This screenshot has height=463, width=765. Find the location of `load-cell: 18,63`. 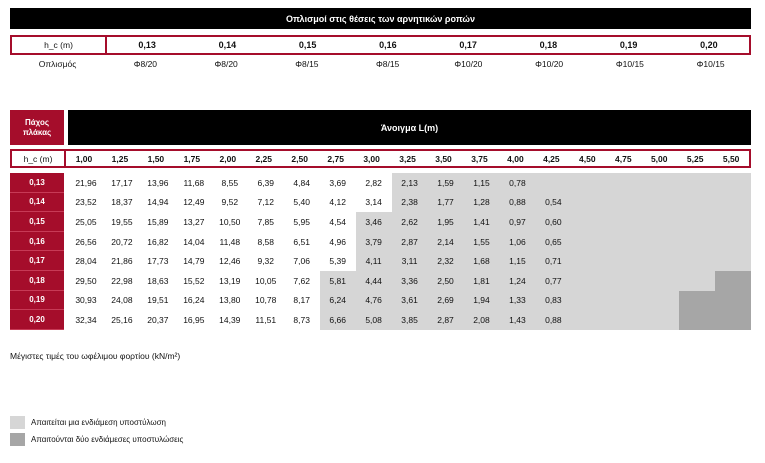

load-cell: 18,63 is located at coordinates (158, 280).